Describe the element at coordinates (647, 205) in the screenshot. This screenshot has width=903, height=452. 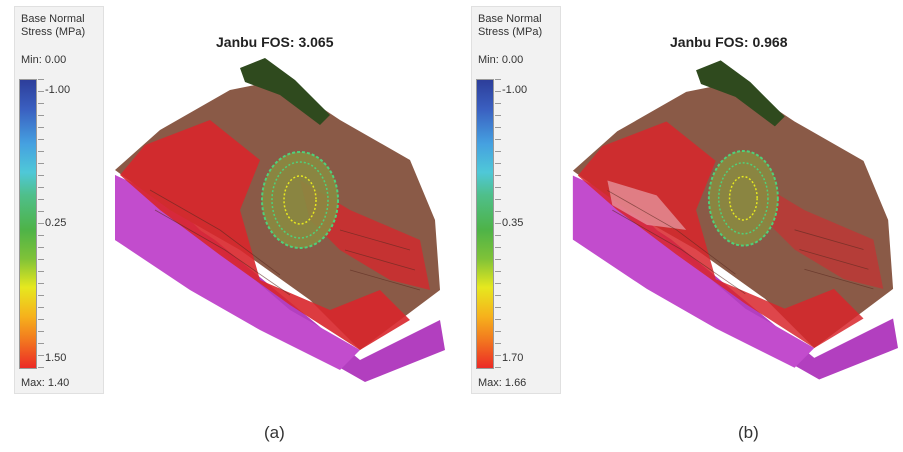
I see `pink-zone` at that location.